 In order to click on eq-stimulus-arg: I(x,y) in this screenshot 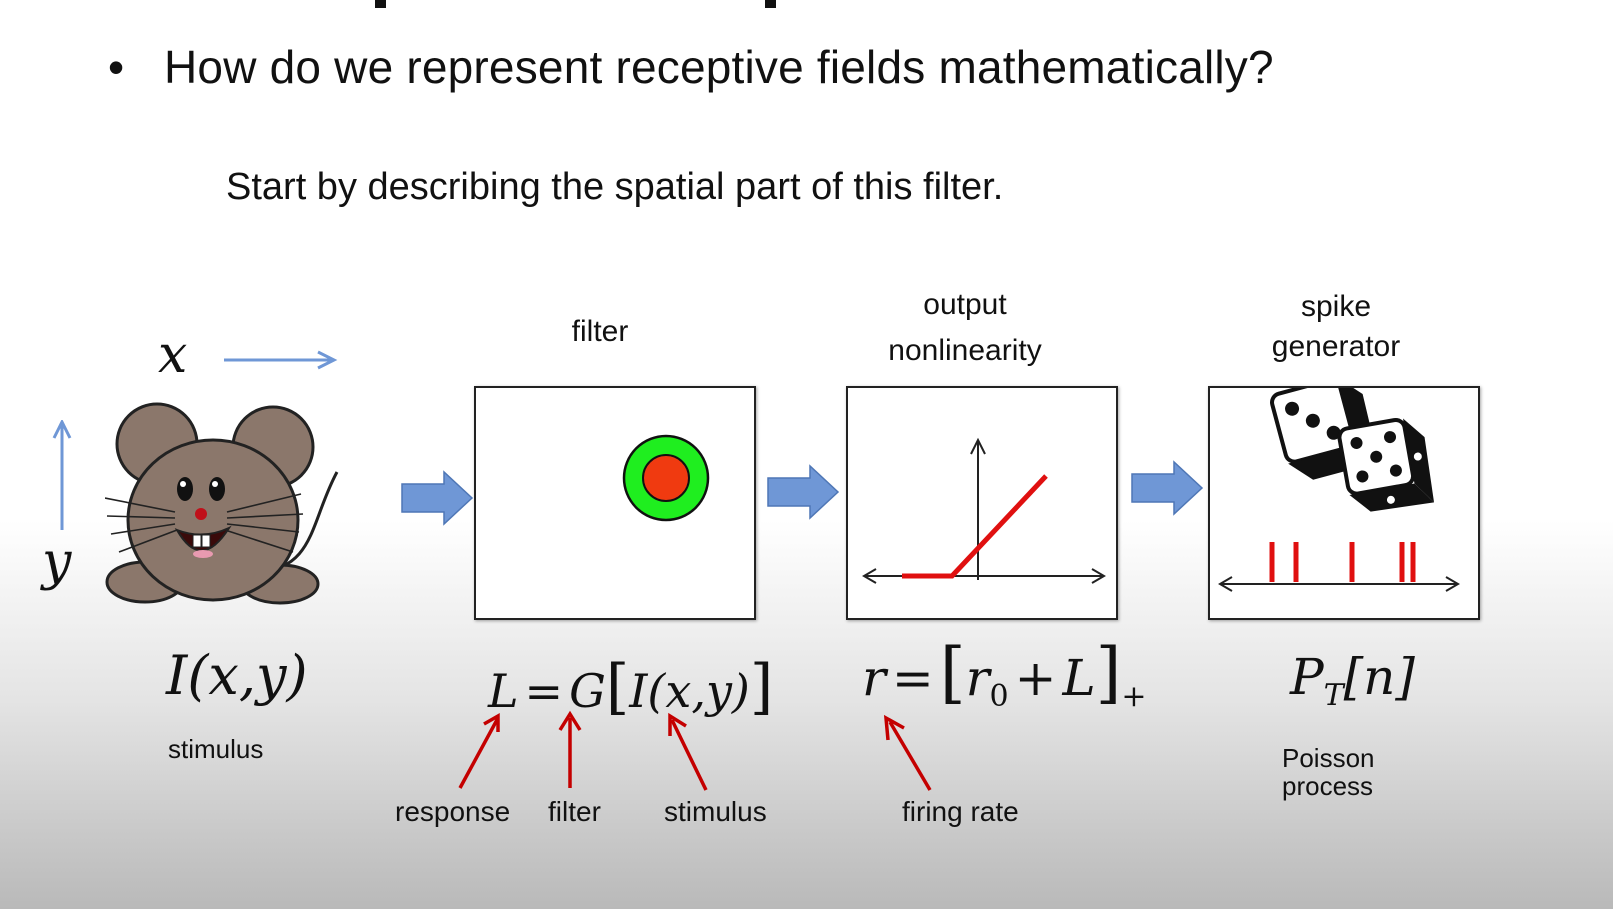, I will do `click(689, 691)`.